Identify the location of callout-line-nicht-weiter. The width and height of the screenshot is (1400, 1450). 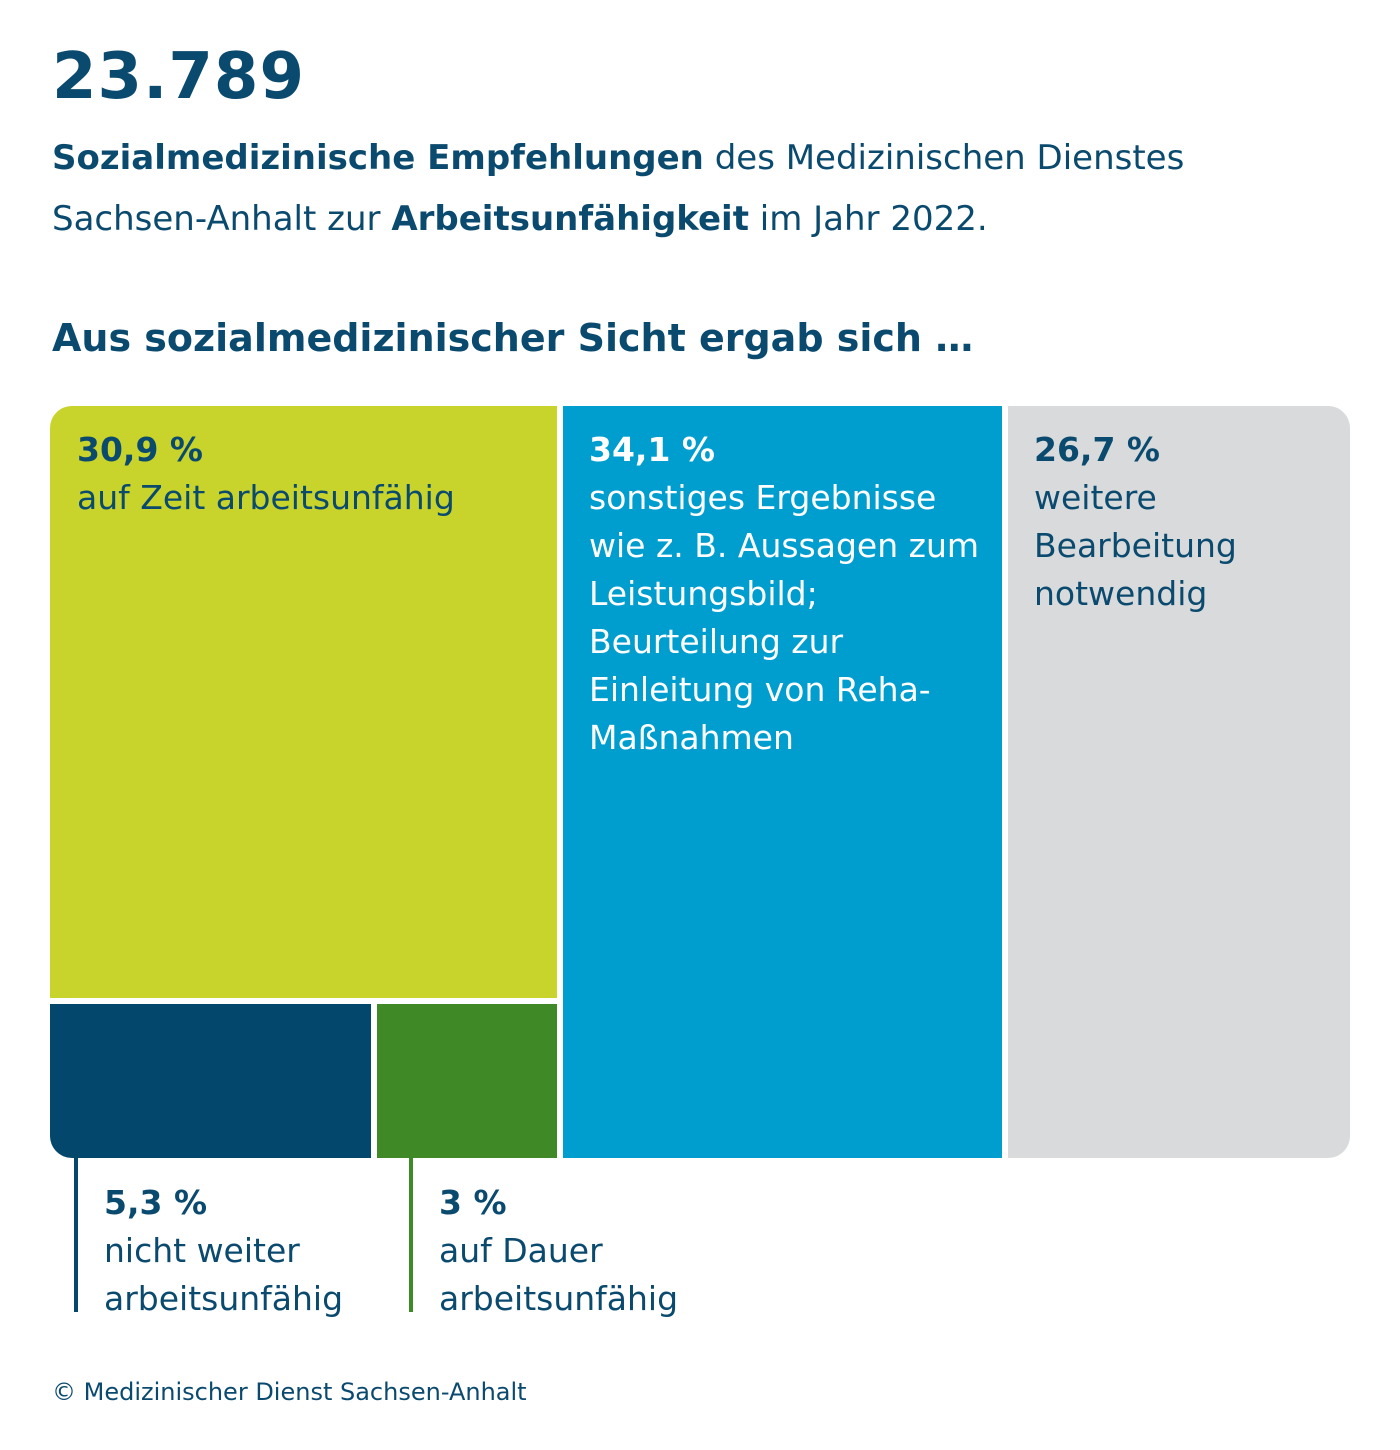
(76, 1235).